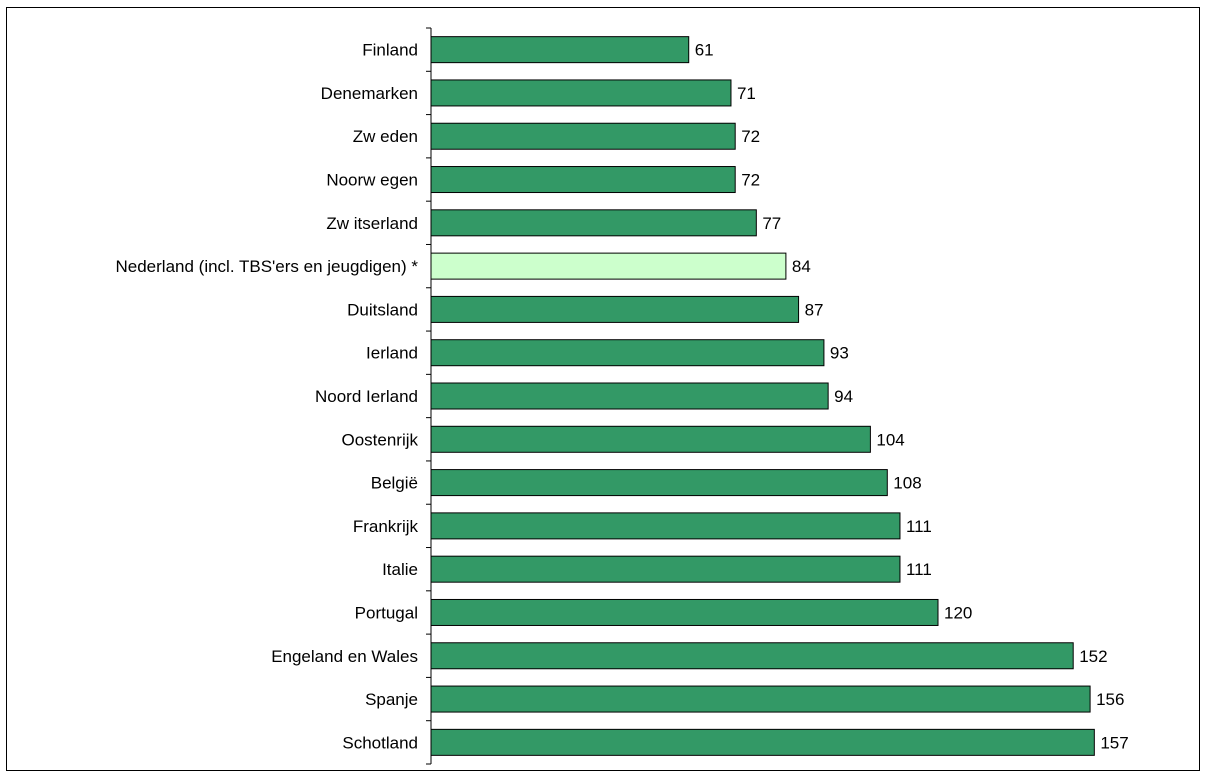  Describe the element at coordinates (372, 223) in the screenshot. I see `category-label: Zw itserland` at that location.